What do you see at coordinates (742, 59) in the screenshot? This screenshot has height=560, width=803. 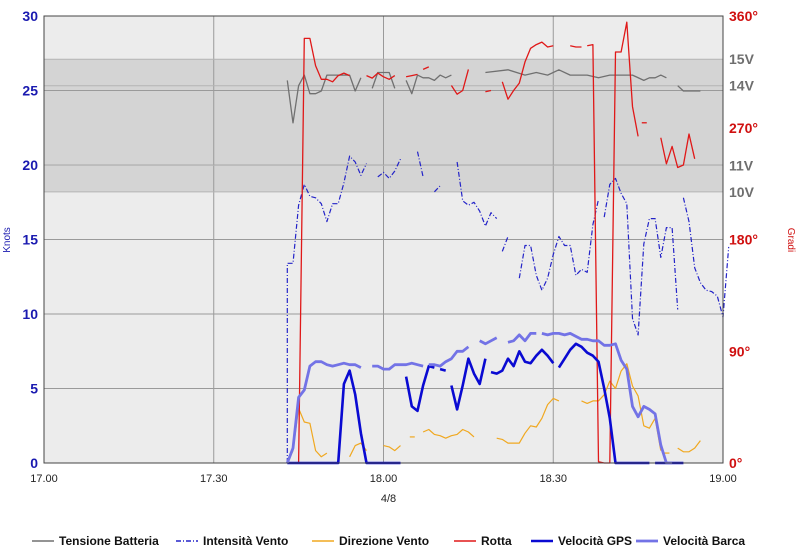 I see `y-right-volt-tick-label-3: 15V` at bounding box center [742, 59].